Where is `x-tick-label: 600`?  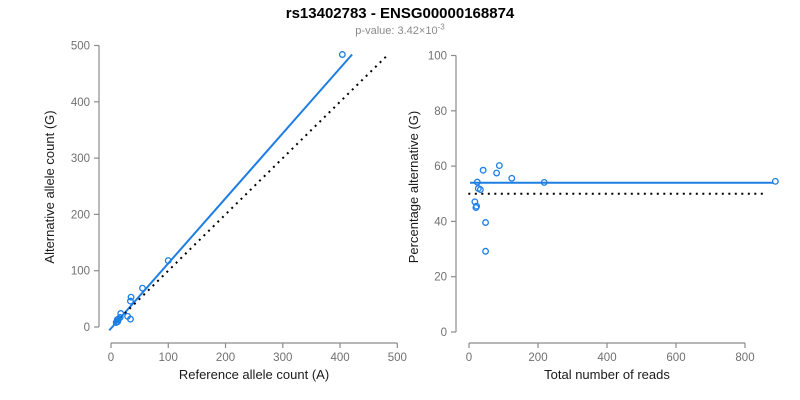
x-tick-label: 600 is located at coordinates (675, 358).